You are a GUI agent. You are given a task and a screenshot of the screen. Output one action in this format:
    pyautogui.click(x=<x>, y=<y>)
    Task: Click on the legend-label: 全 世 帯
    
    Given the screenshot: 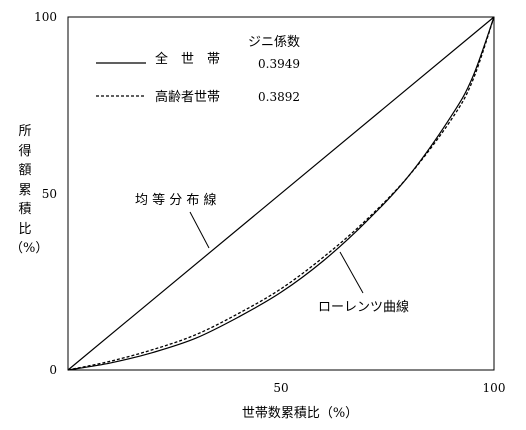 What is the action you would take?
    pyautogui.click(x=187, y=59)
    